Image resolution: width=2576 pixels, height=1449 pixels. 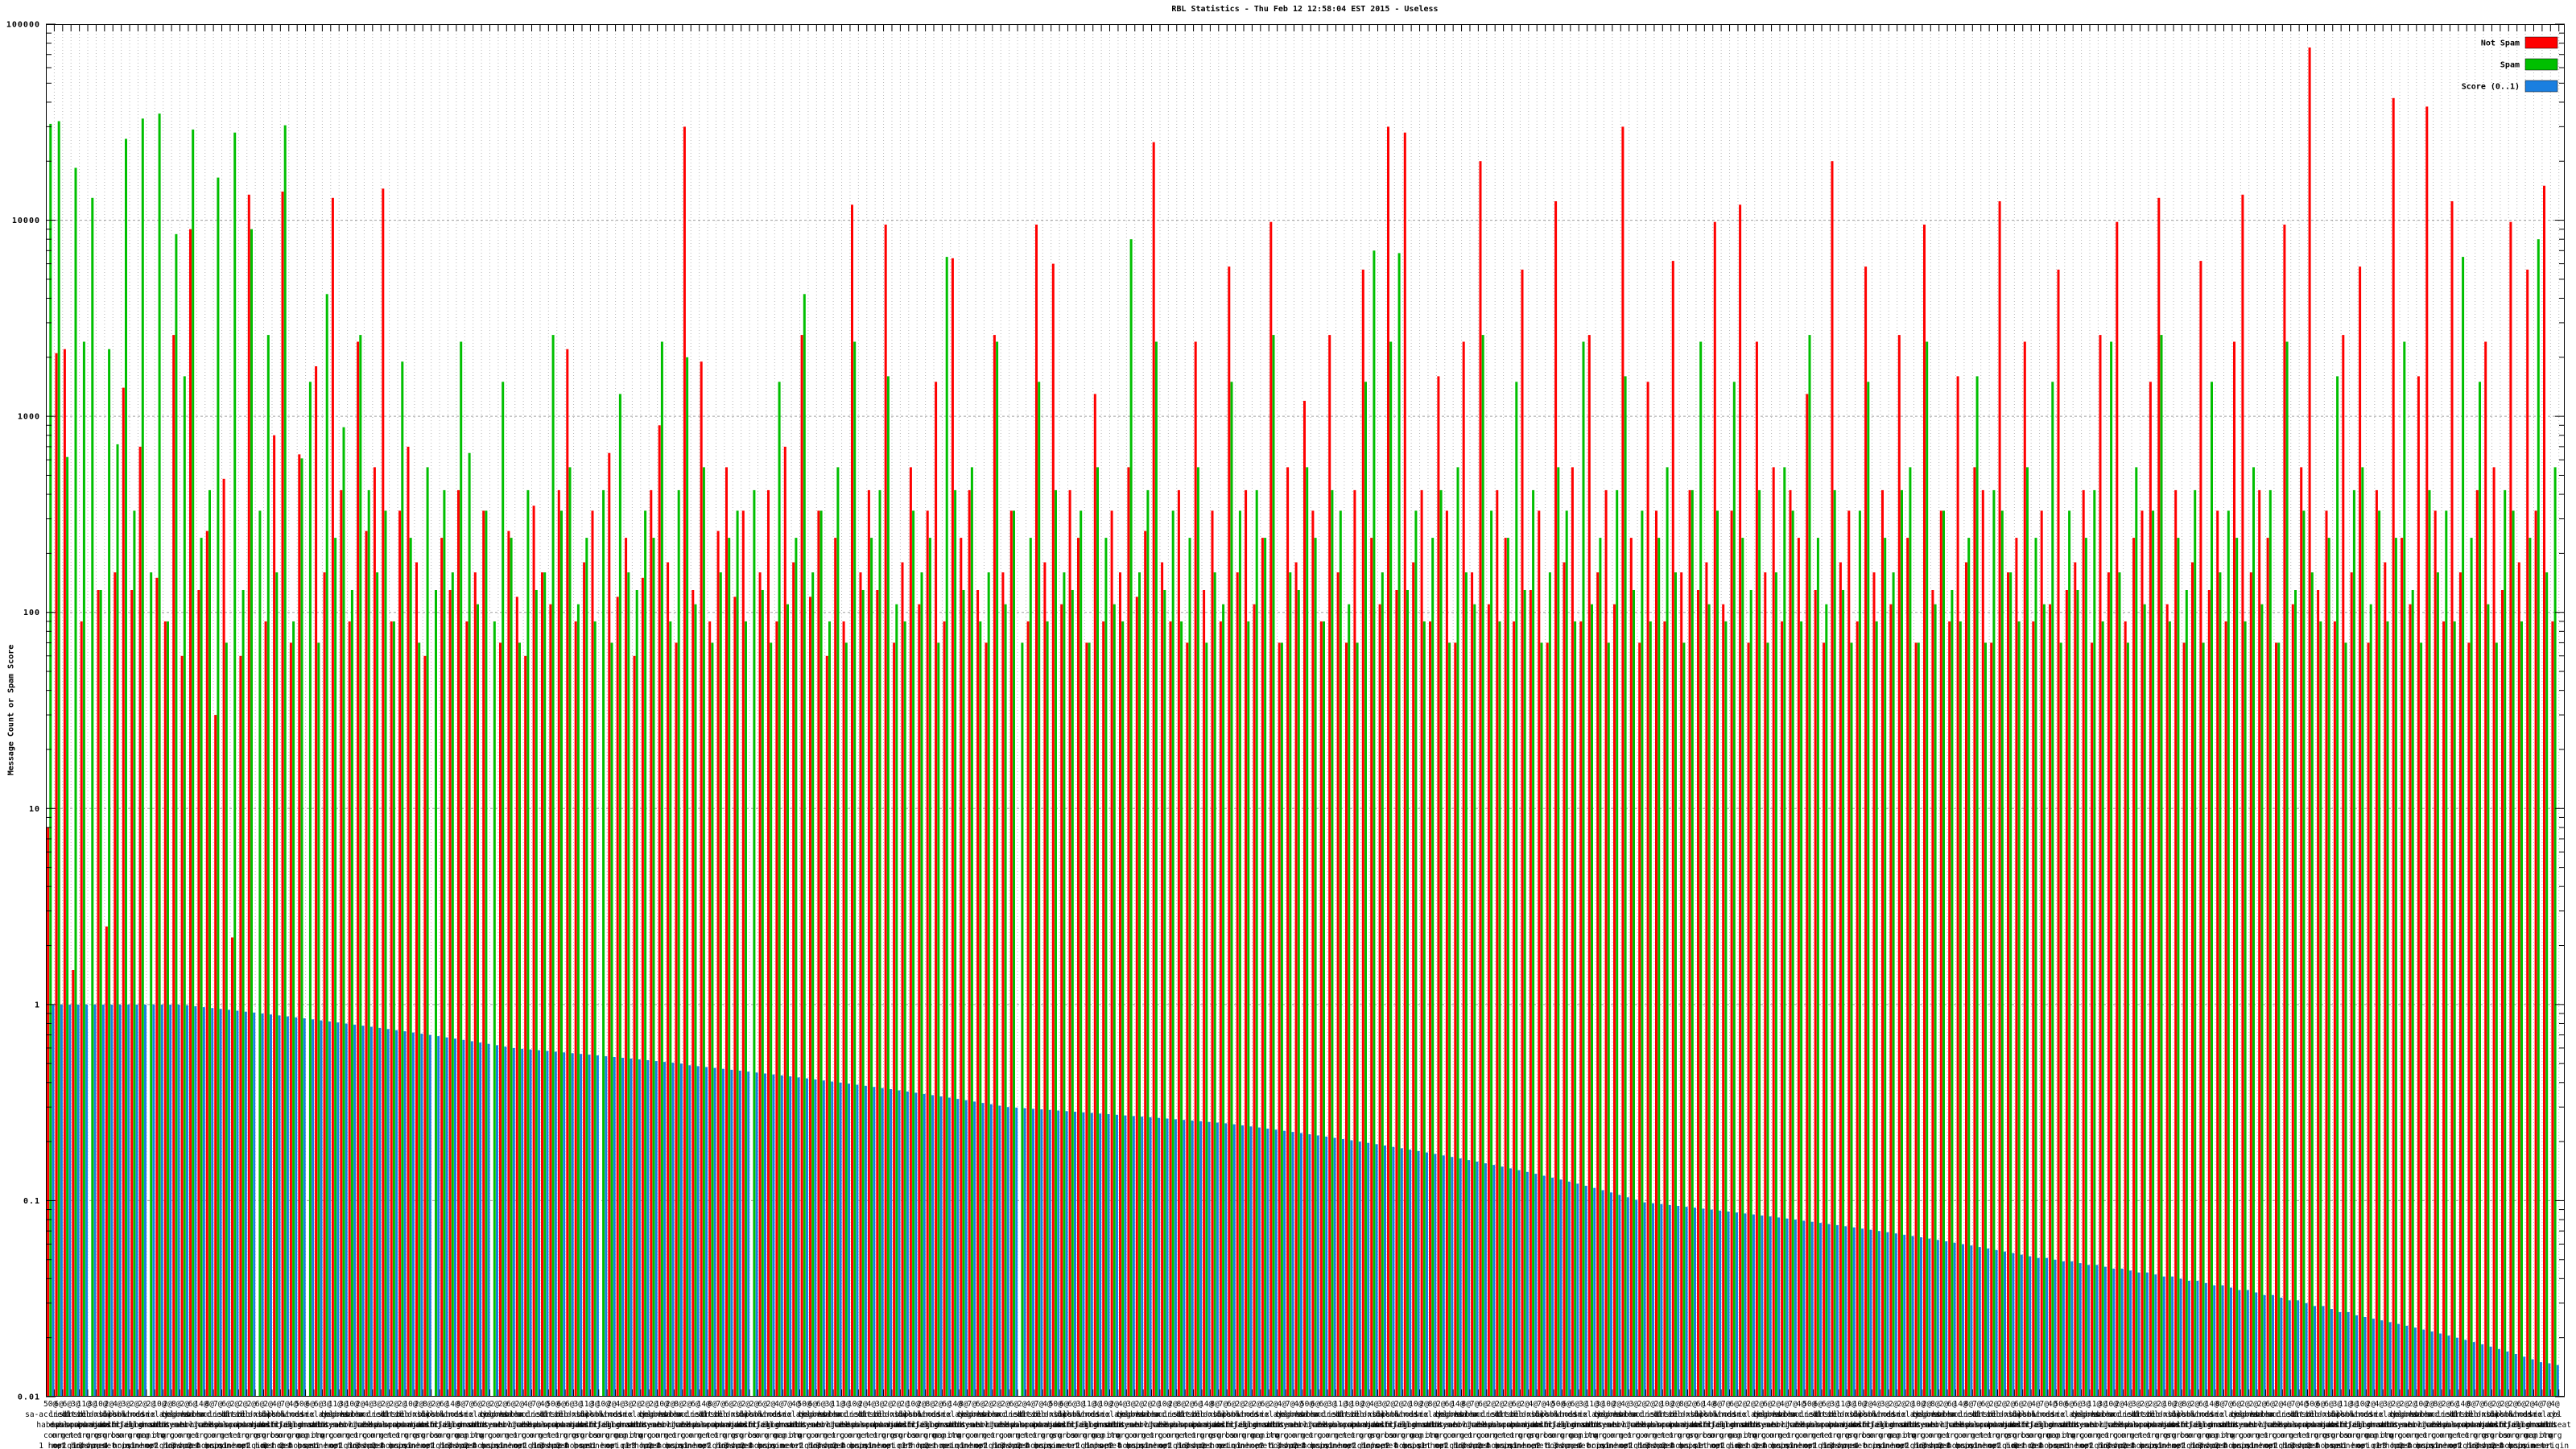 I want to click on x-tick-label-line: 4 hops, so click(x=117, y=1445).